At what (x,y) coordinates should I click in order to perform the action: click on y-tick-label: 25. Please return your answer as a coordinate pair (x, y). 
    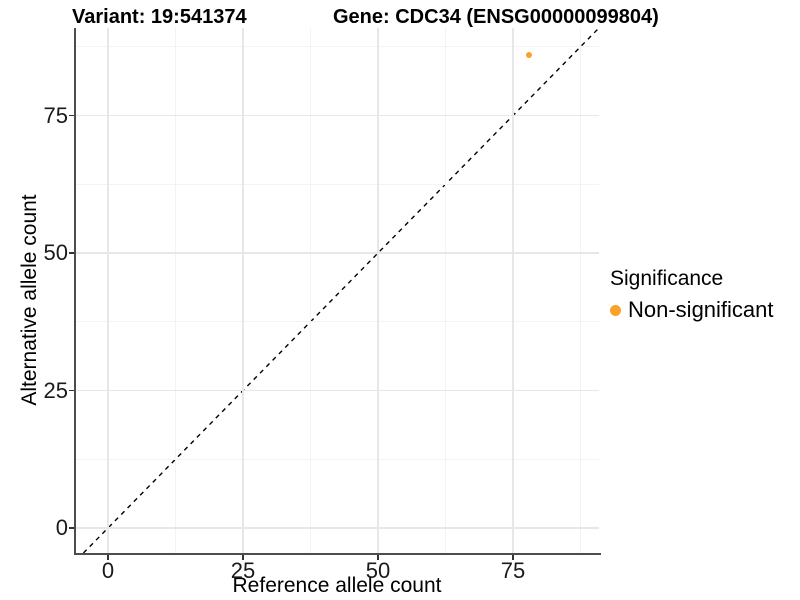
    Looking at the image, I should click on (55, 390).